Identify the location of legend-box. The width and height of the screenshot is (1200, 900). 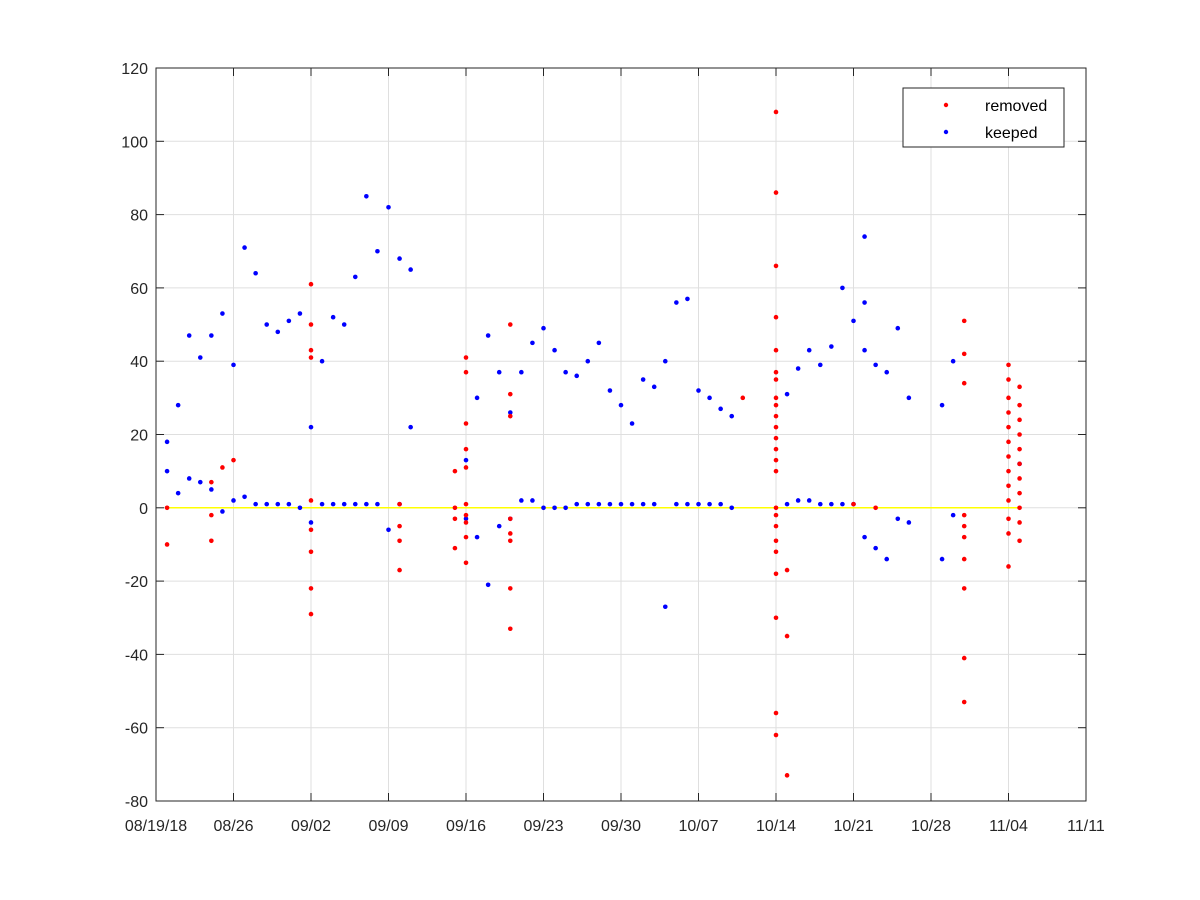
(983, 117).